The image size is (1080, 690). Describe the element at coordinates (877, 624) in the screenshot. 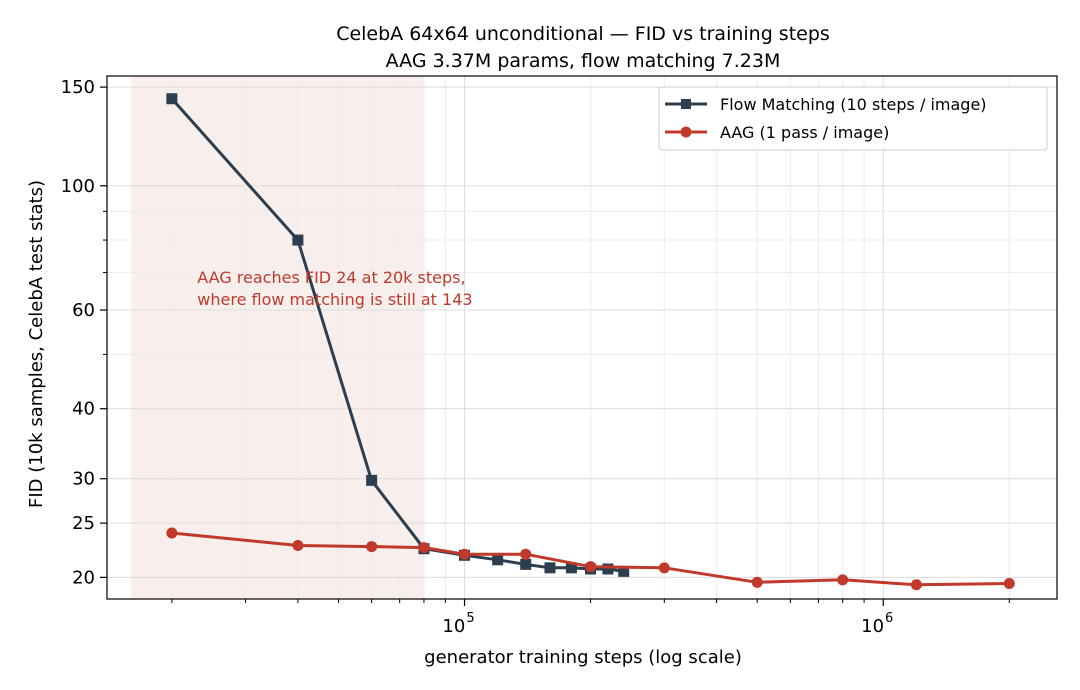

I see `x-tick-label: 10⁶` at that location.